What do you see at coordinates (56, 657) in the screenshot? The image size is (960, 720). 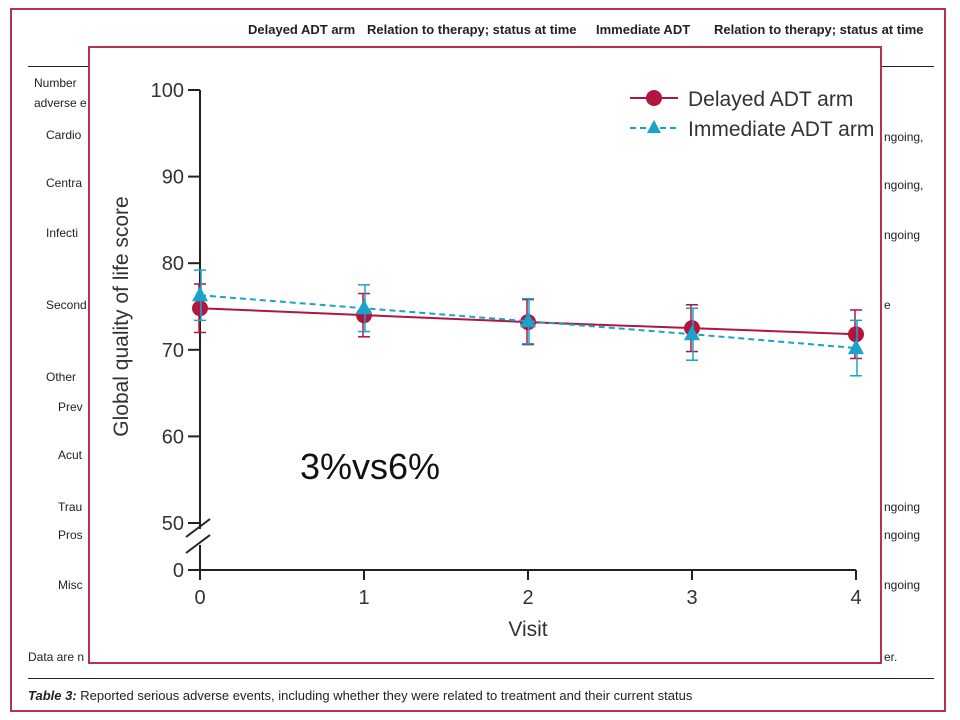 I see `row-label: Data are n` at bounding box center [56, 657].